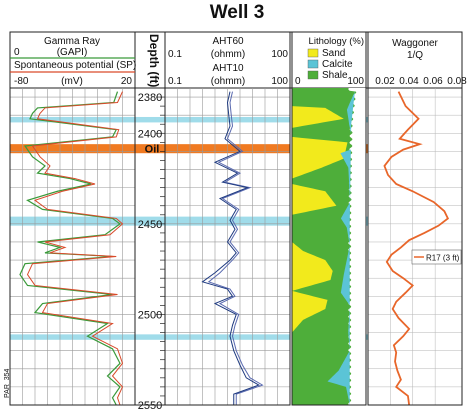  What do you see at coordinates (333, 53) in the screenshot?
I see `lithology-legend-sand: Sand` at bounding box center [333, 53].